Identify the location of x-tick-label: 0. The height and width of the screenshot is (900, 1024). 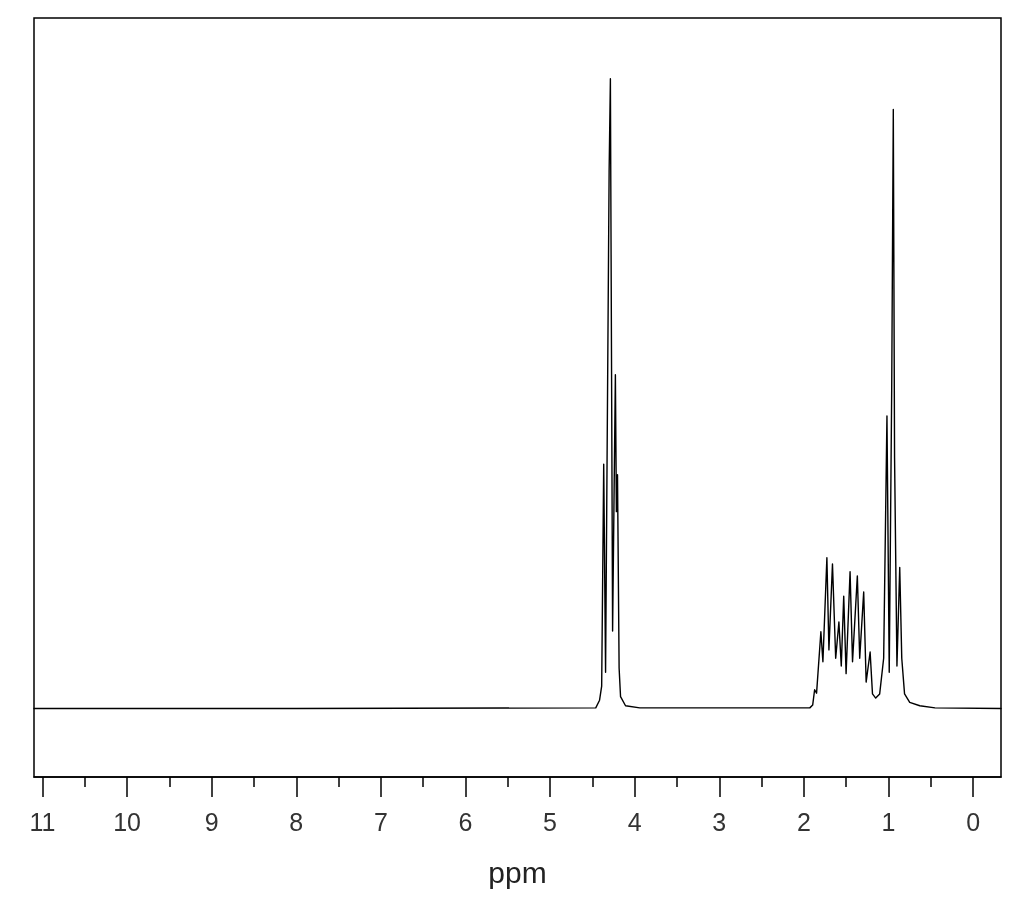
(973, 821).